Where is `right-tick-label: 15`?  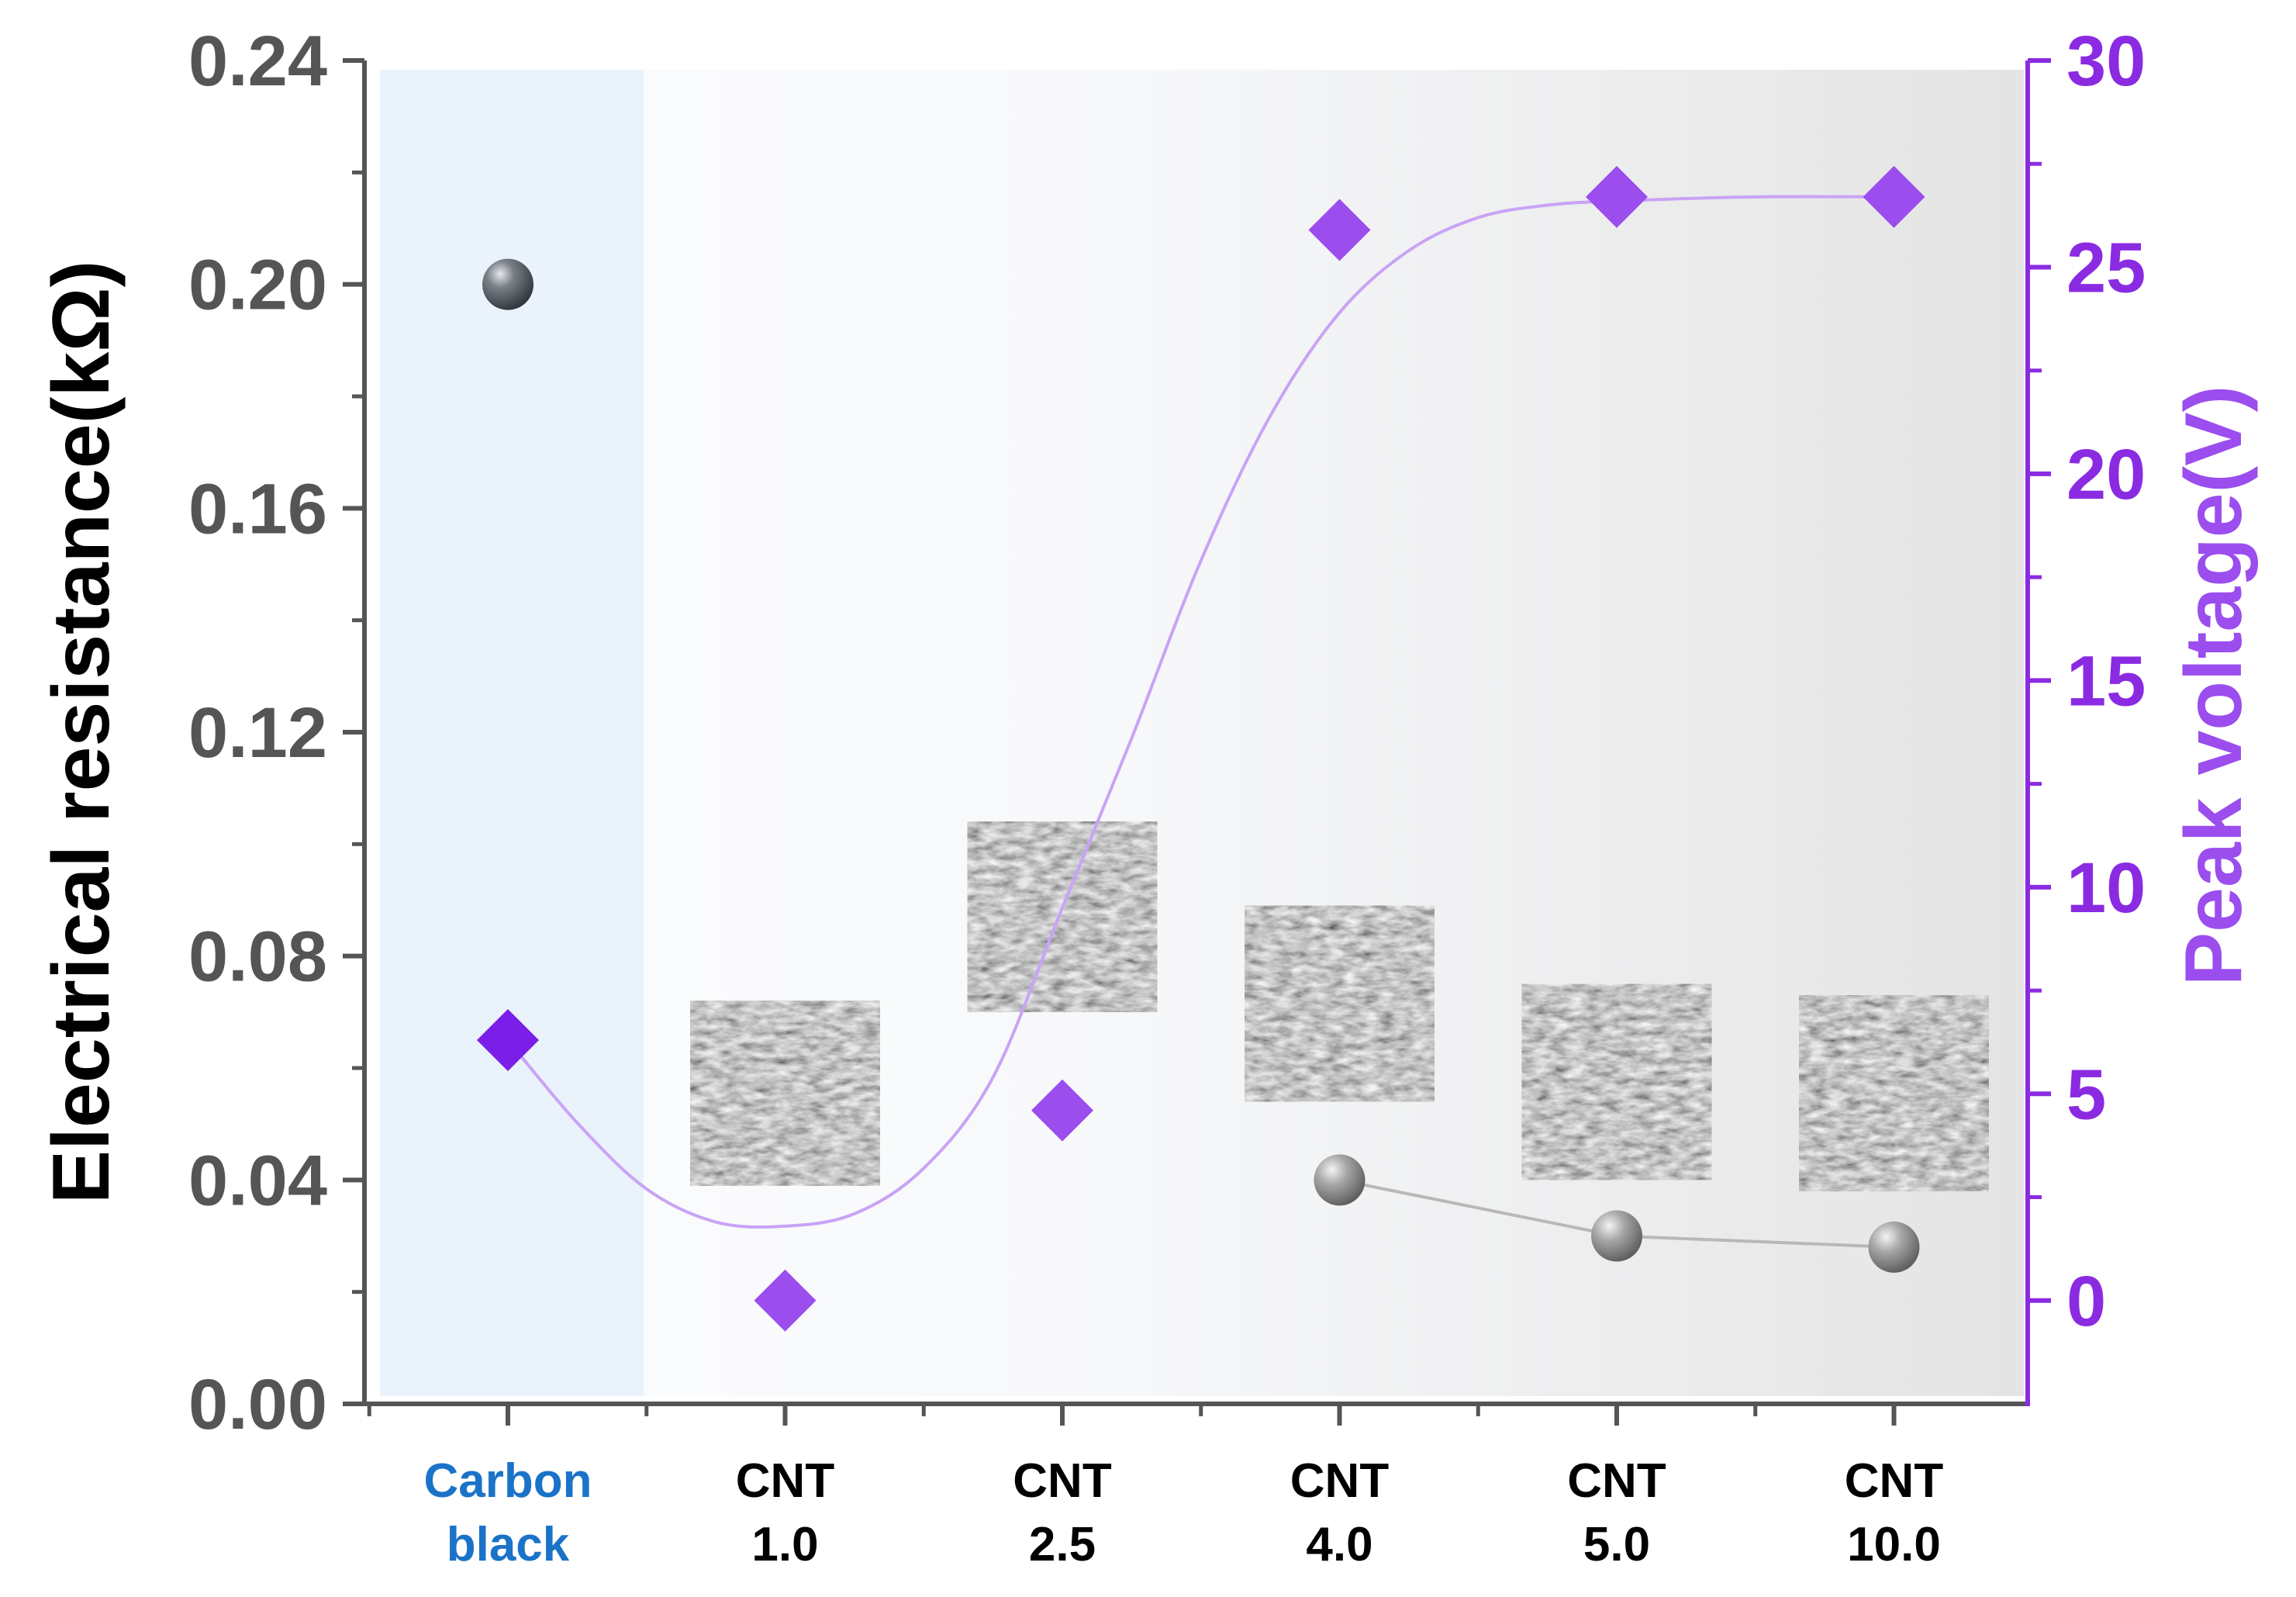 right-tick-label: 15 is located at coordinates (2106, 681).